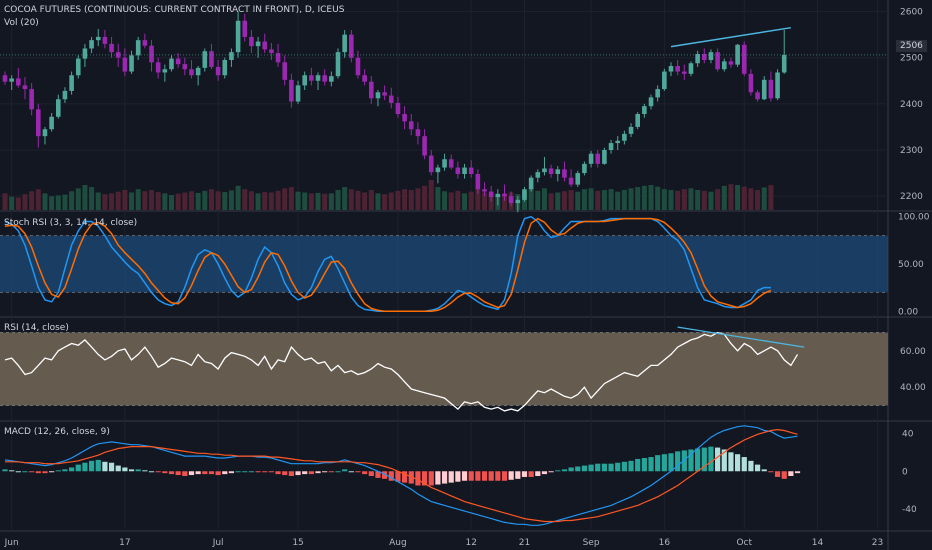  I want to click on rsi-title: RSI (14, close), so click(36, 328).